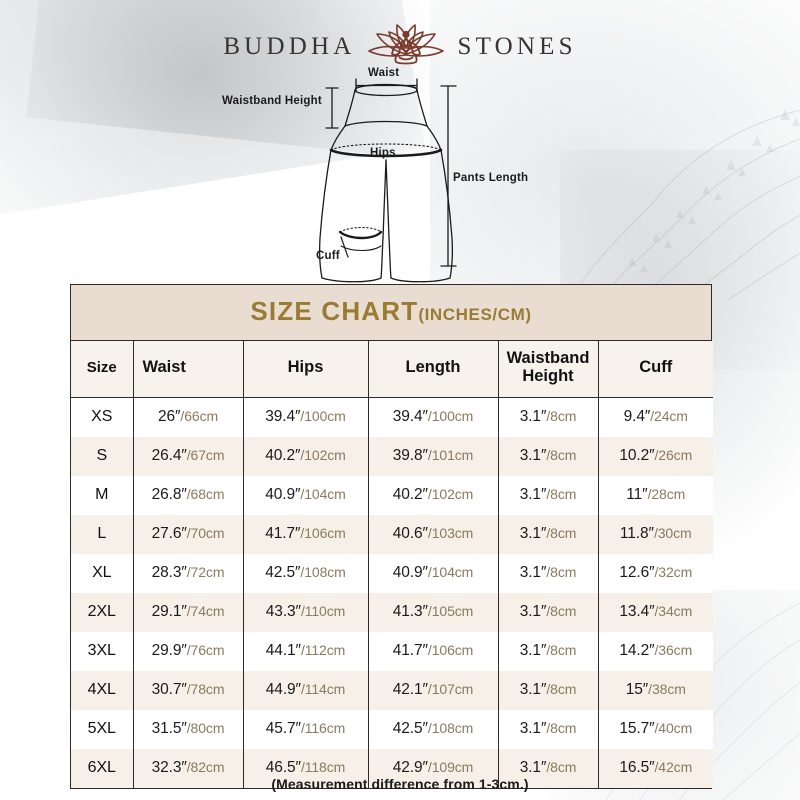  What do you see at coordinates (323, 767) in the screenshot?
I see `value-cm: /118cm` at bounding box center [323, 767].